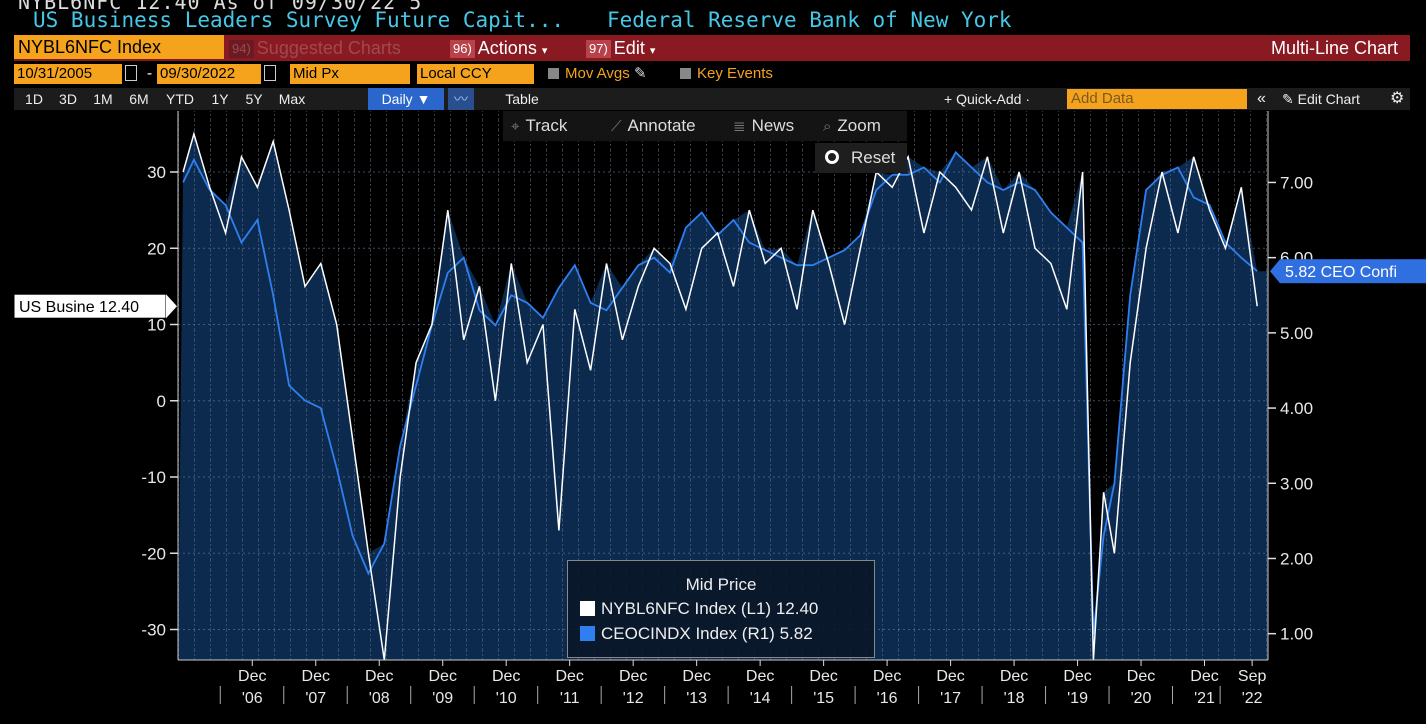 Image resolution: width=1426 pixels, height=724 pixels. What do you see at coordinates (721, 584) in the screenshot?
I see `legend-title: Mid Price` at bounding box center [721, 584].